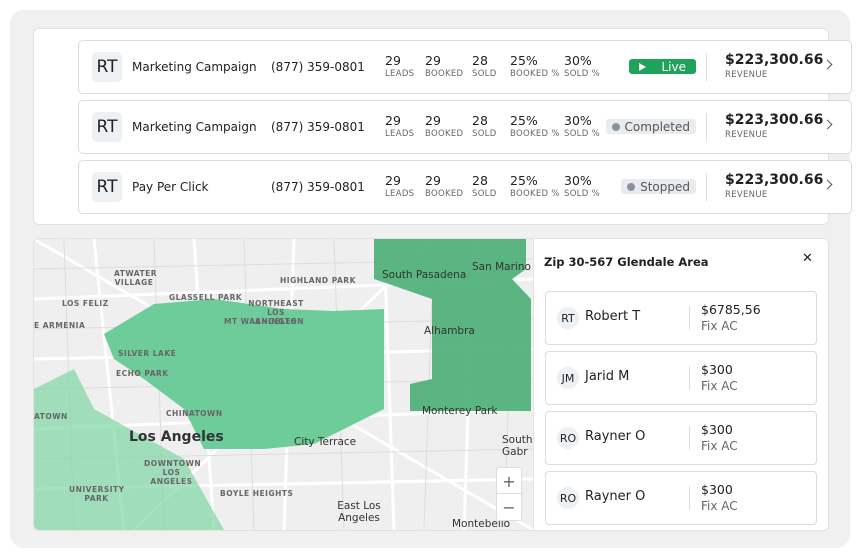 Image resolution: width=859 pixels, height=558 pixels. Describe the element at coordinates (607, 376) in the screenshot. I see `contact-name: Jarid M` at that location.